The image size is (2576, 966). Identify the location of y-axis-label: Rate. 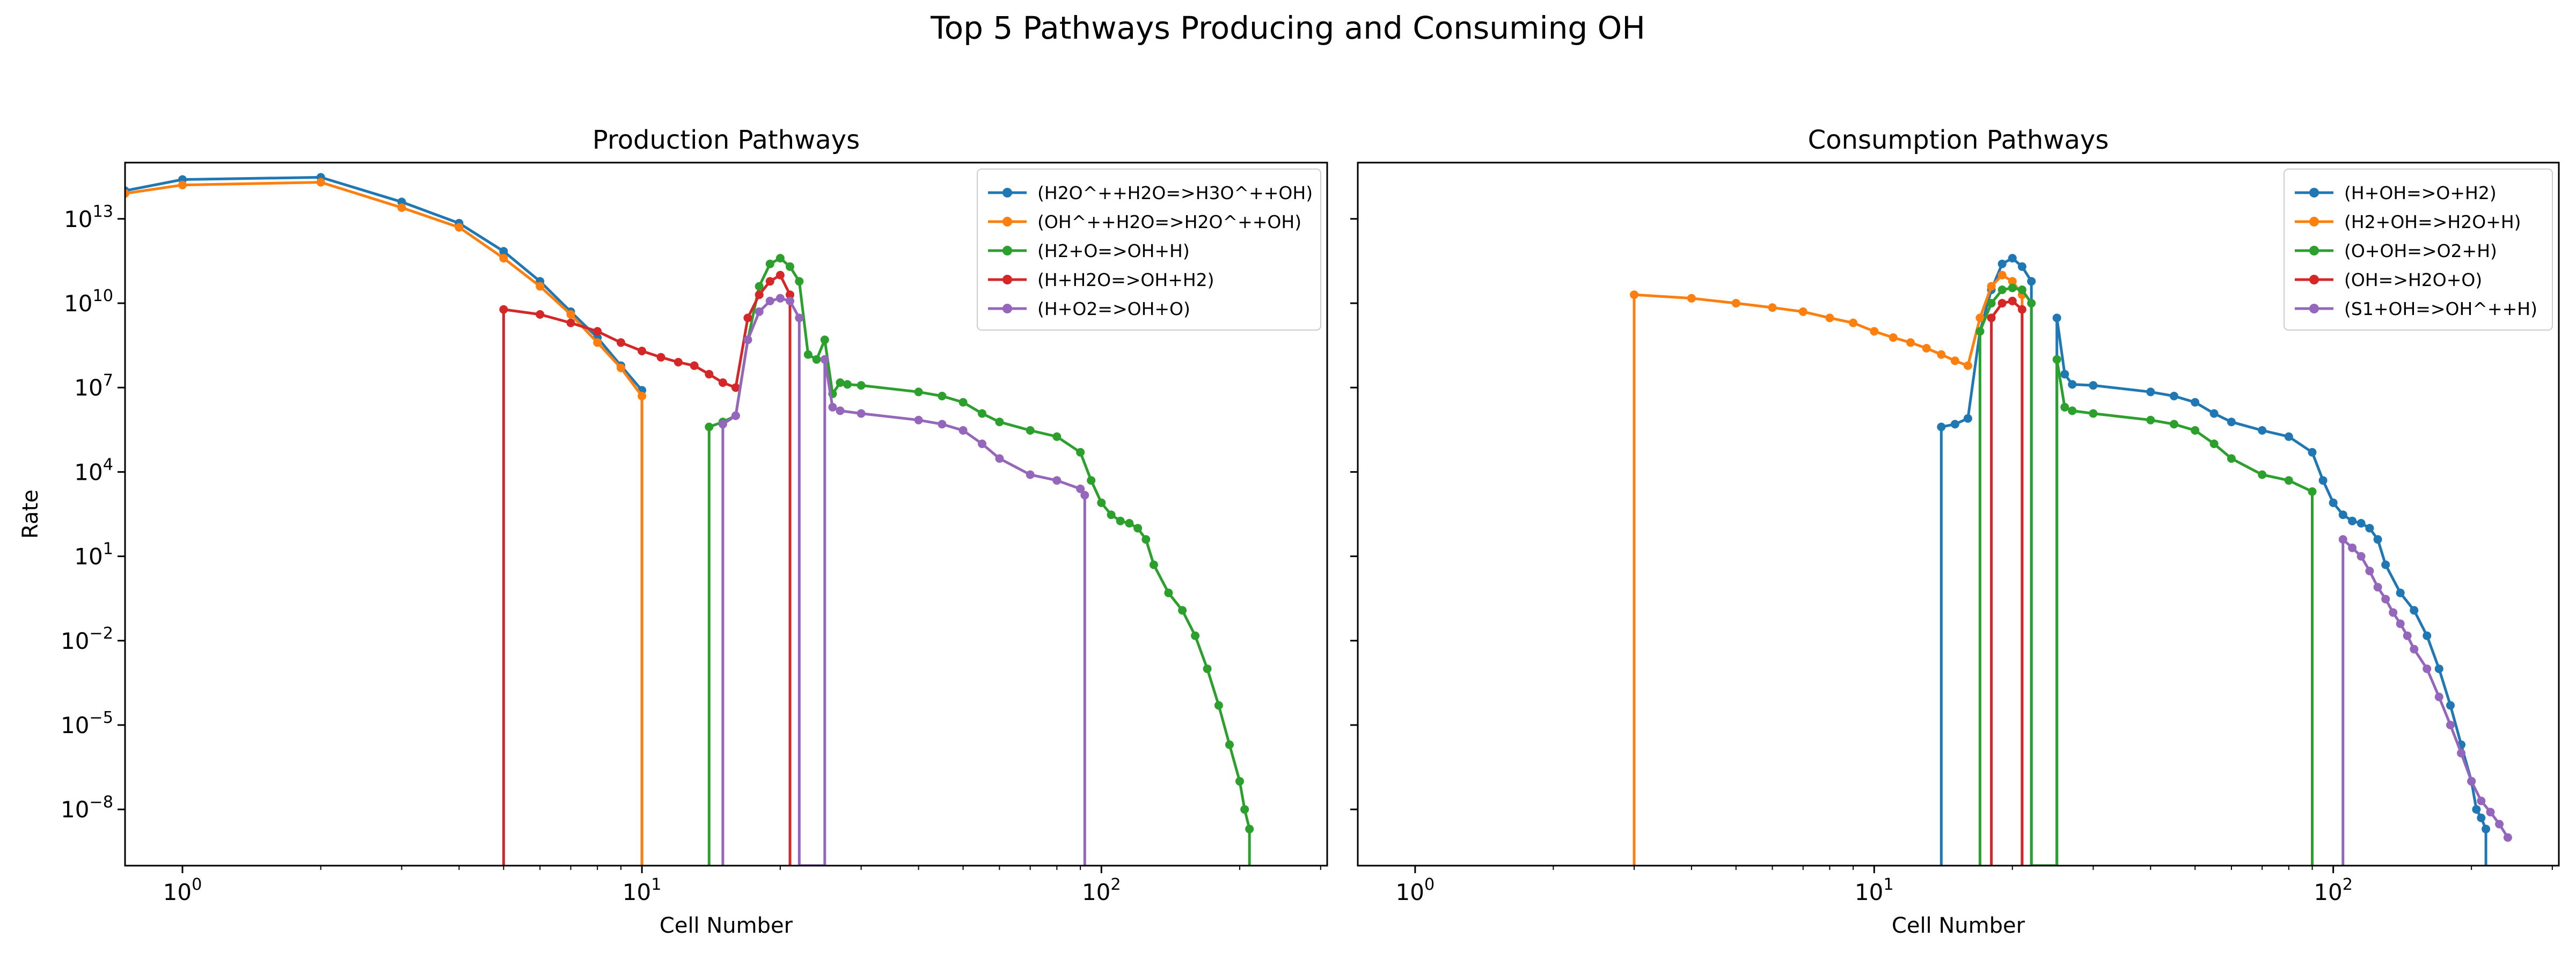
(30, 514).